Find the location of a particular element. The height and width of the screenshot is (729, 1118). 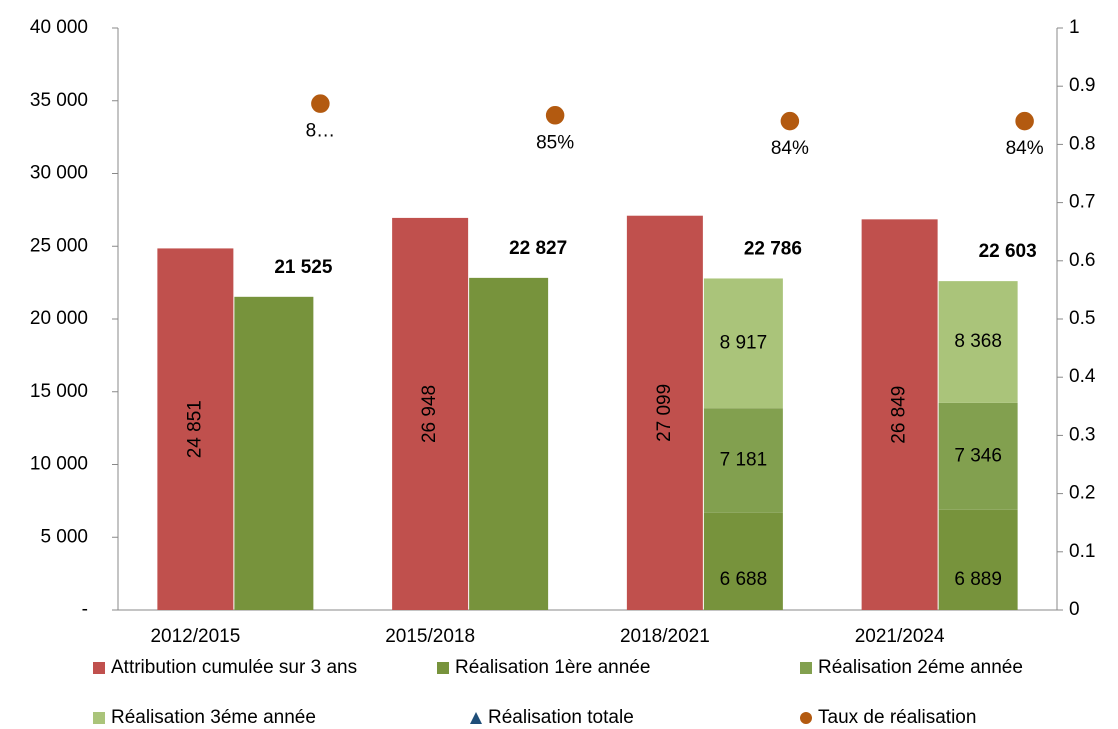

y2-tick-label: 0.7 is located at coordinates (1082, 202).